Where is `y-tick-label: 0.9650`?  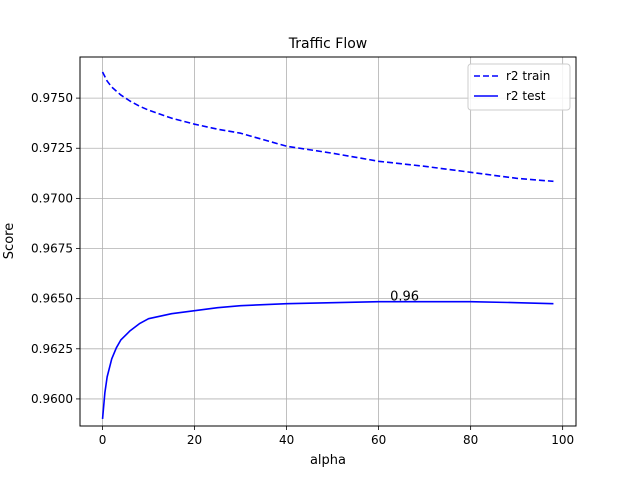
y-tick-label: 0.9650 is located at coordinates (52, 299).